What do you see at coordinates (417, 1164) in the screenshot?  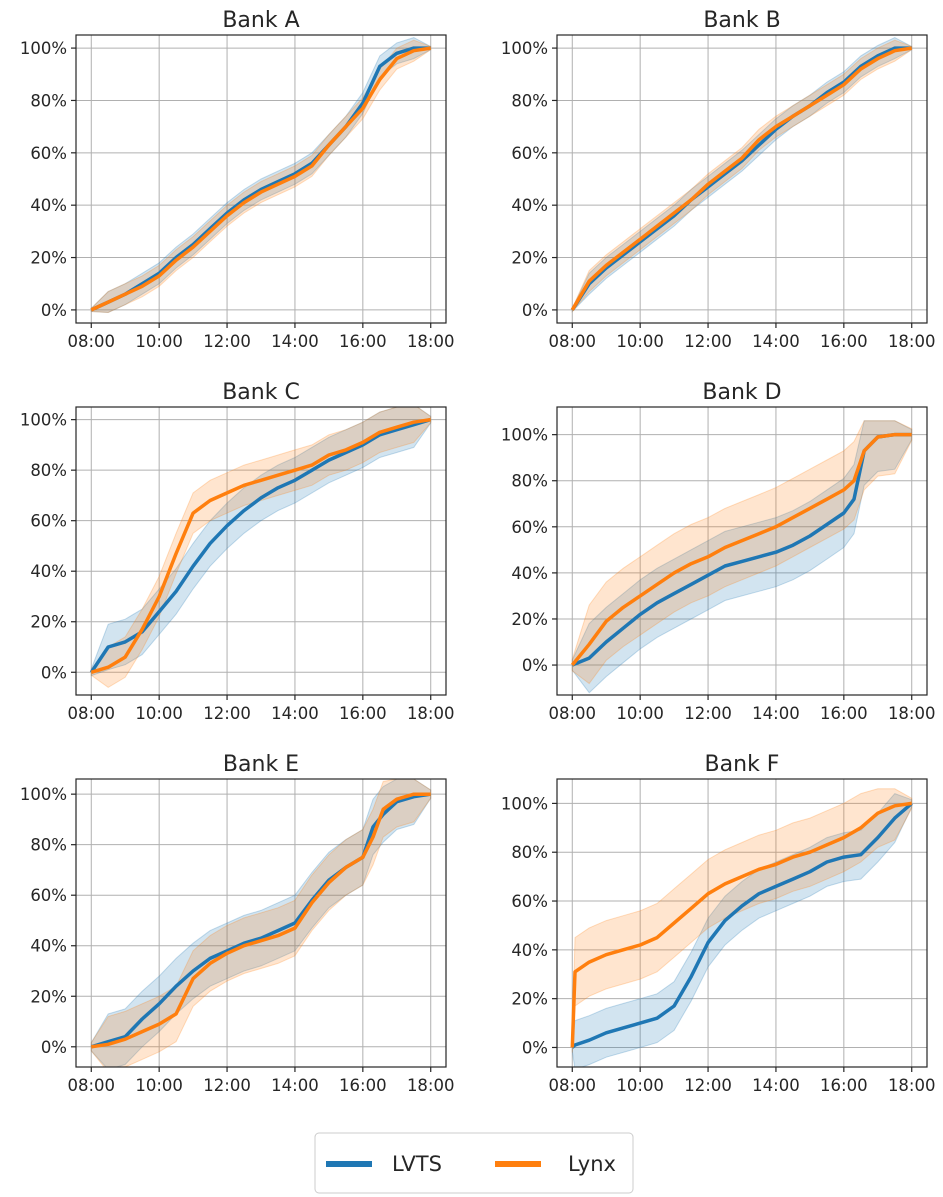 I see `legend-label-lvts: LVTS` at bounding box center [417, 1164].